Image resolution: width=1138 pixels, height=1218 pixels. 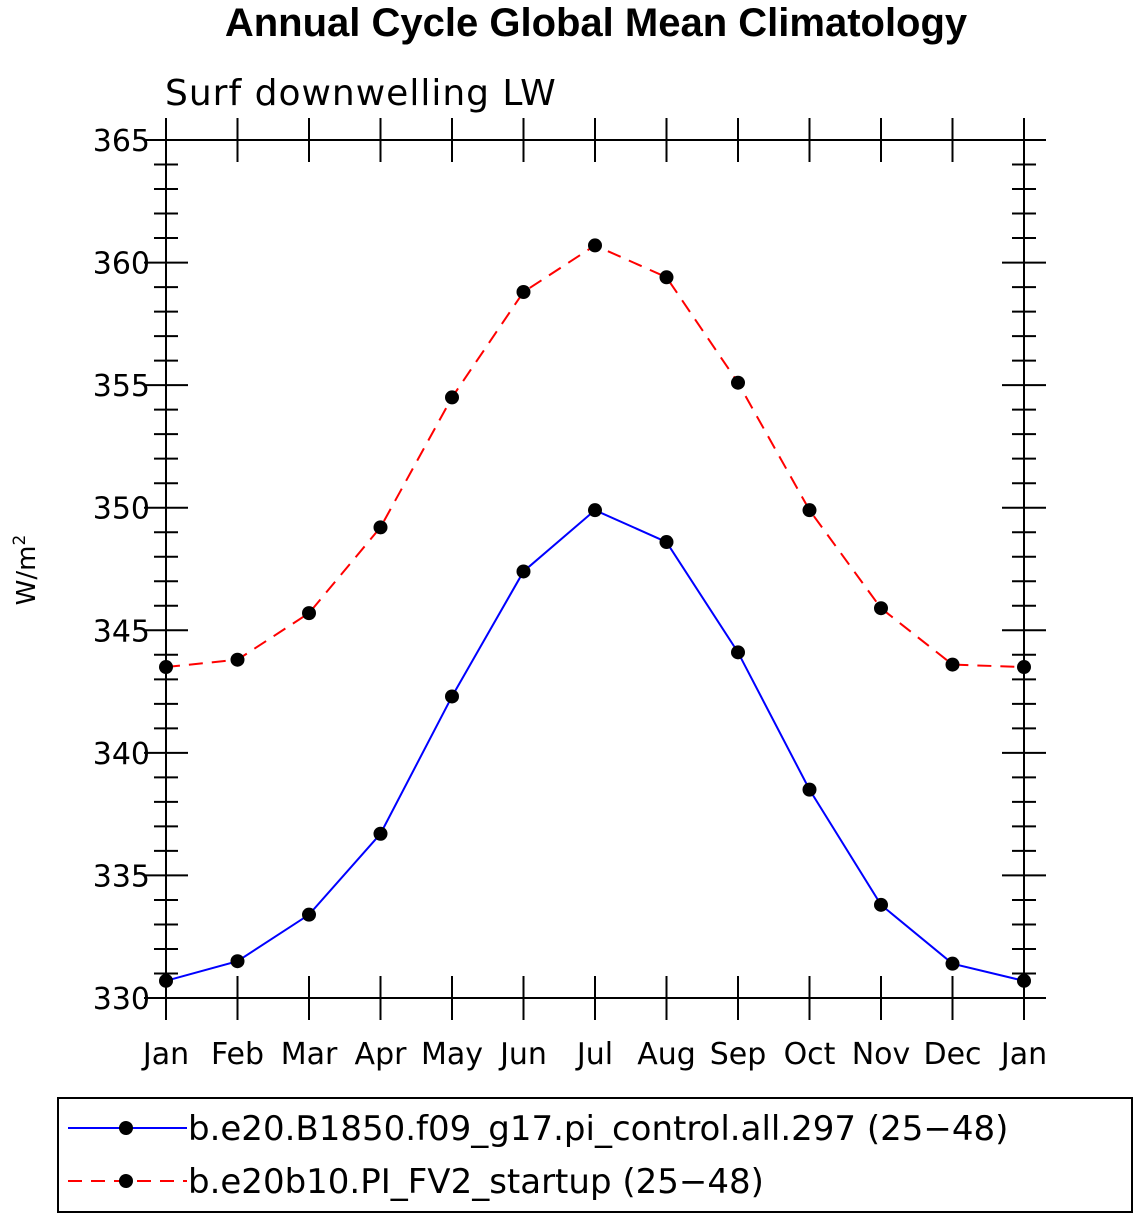 I want to click on y-axis-label-unit: W/m, so click(x=27, y=576).